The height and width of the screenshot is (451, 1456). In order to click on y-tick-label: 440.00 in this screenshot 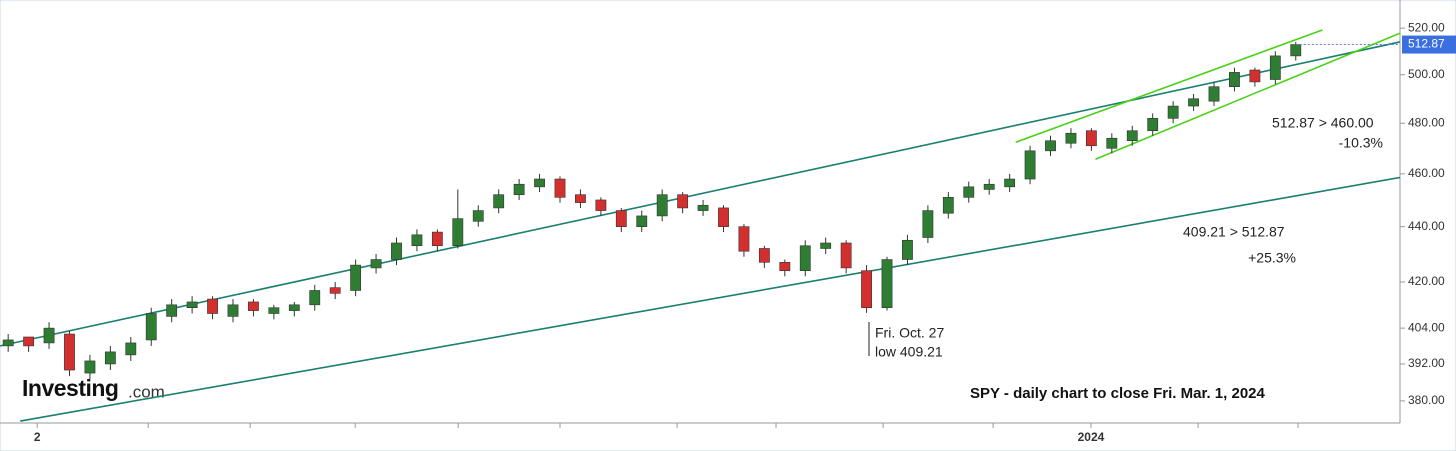, I will do `click(1426, 226)`.